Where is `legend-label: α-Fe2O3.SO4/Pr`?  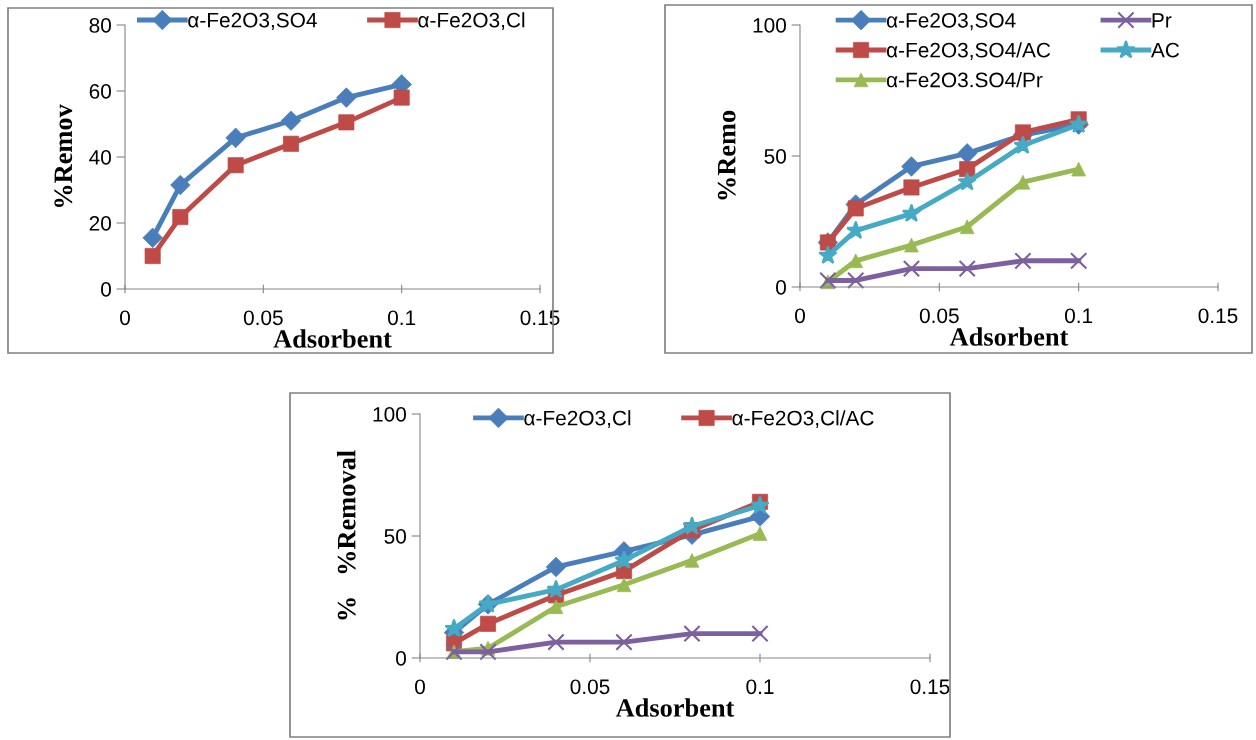 legend-label: α-Fe2O3.SO4/Pr is located at coordinates (964, 80).